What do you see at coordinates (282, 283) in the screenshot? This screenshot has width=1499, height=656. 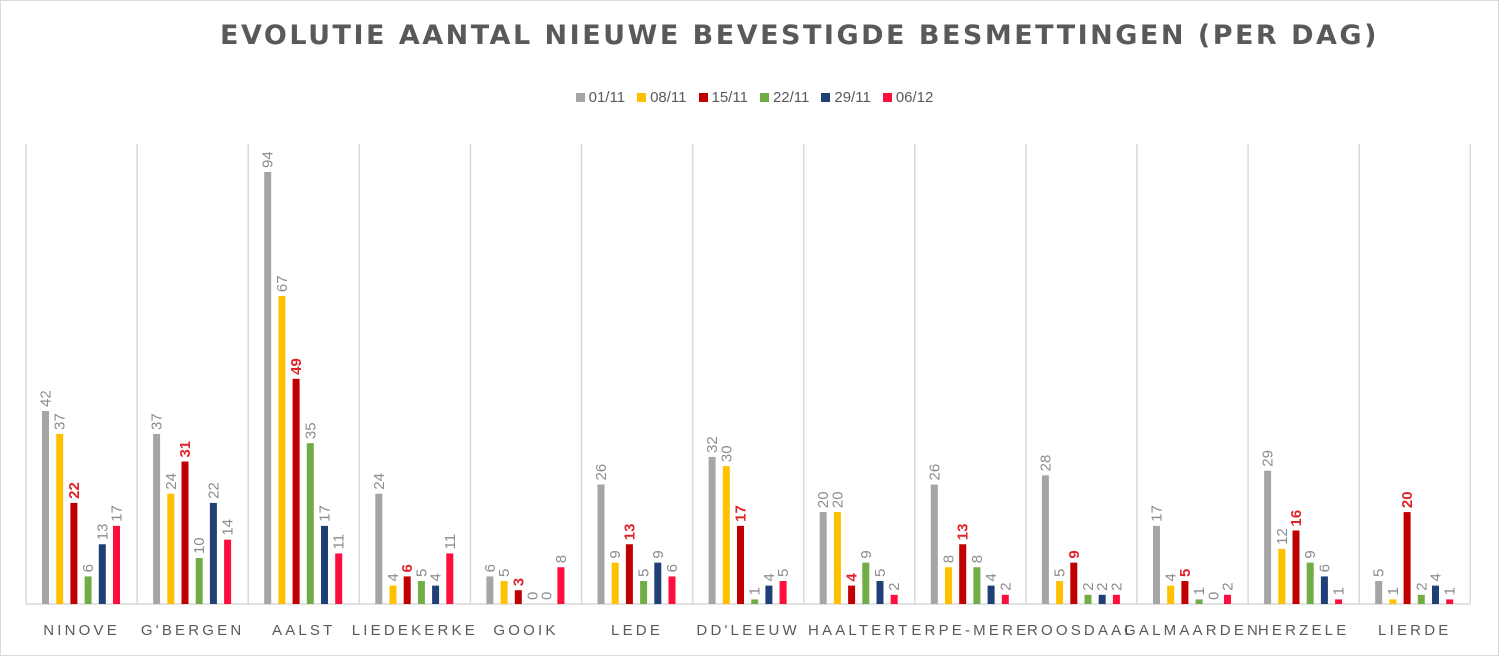 I see `data-label: 67` at bounding box center [282, 283].